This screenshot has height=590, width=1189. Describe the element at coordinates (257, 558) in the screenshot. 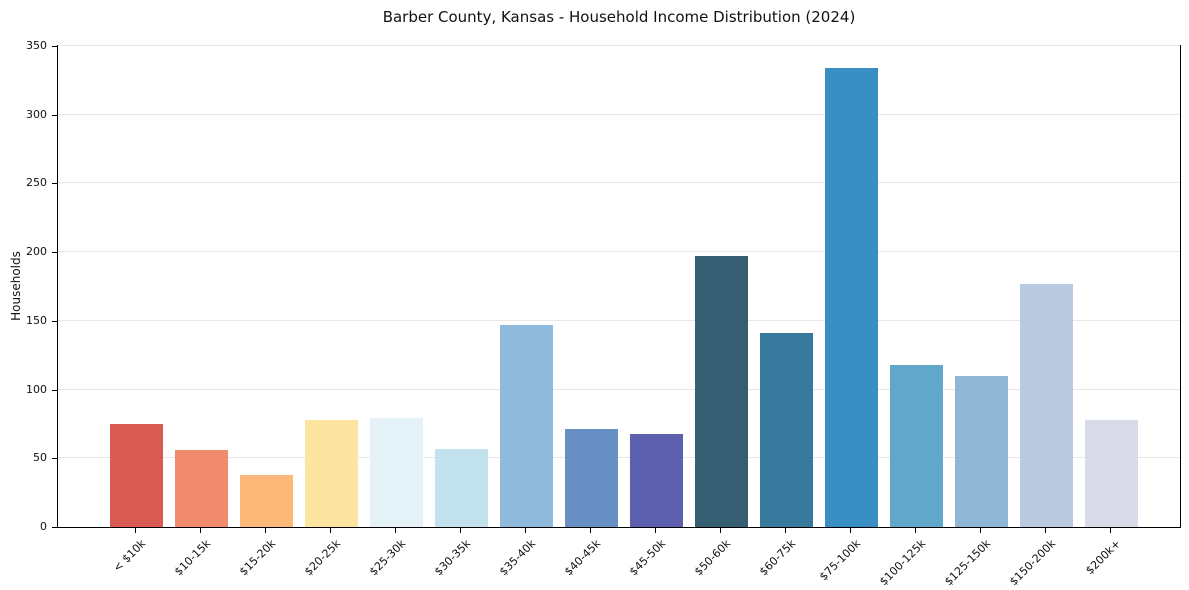

I see `x-ticklabel-$15-20k: $15-20k` at that location.